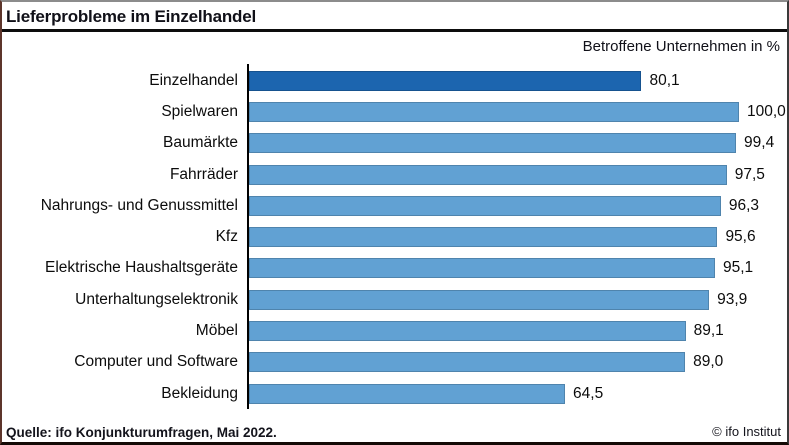  I want to click on bar-area: 95,6, so click(518, 236).